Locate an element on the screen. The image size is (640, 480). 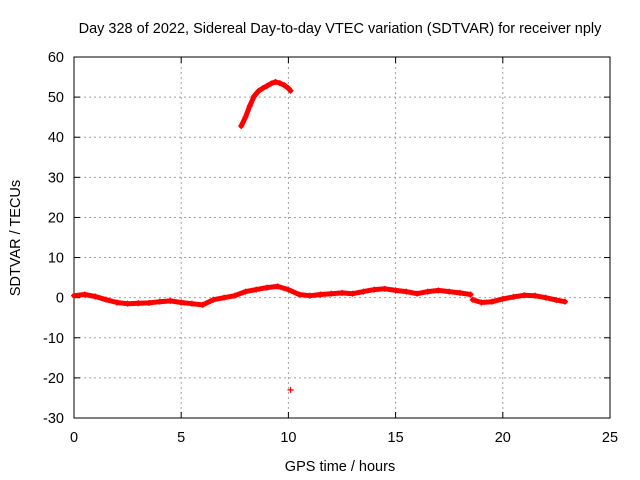
x-axis-label: GPS time / hours is located at coordinates (340, 467).